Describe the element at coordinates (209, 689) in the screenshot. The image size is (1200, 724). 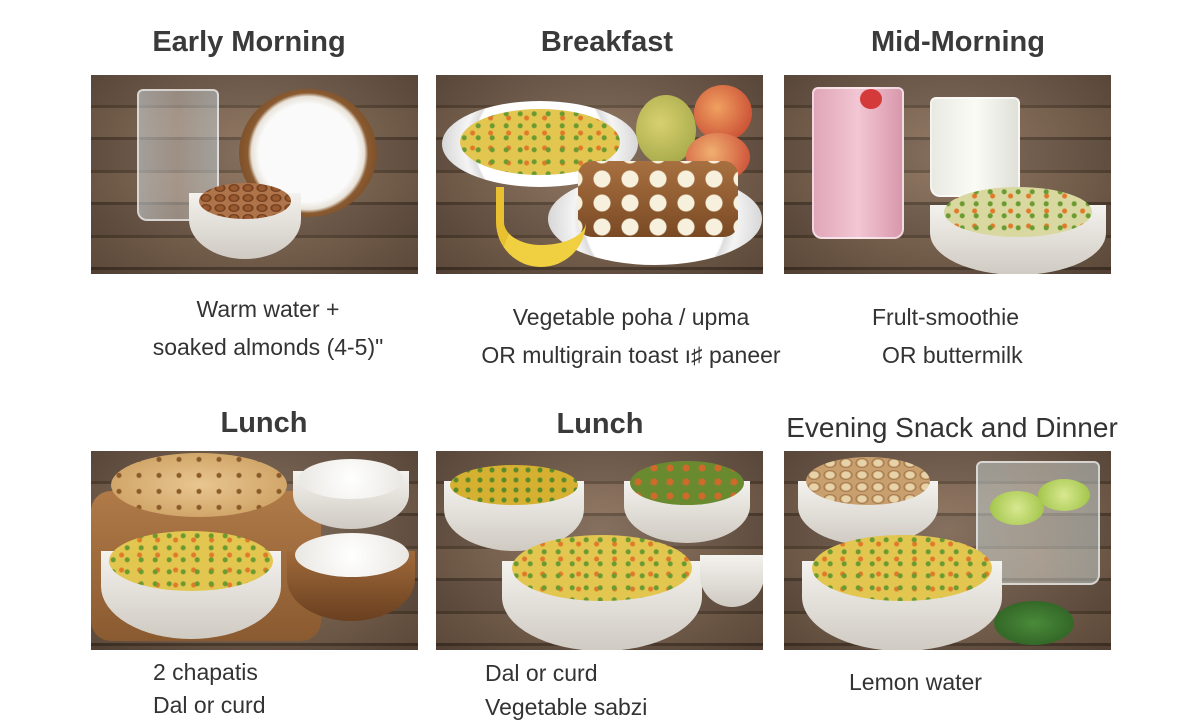
I see `caption-lunch-1: 2 chapatis Dal or curd` at that location.